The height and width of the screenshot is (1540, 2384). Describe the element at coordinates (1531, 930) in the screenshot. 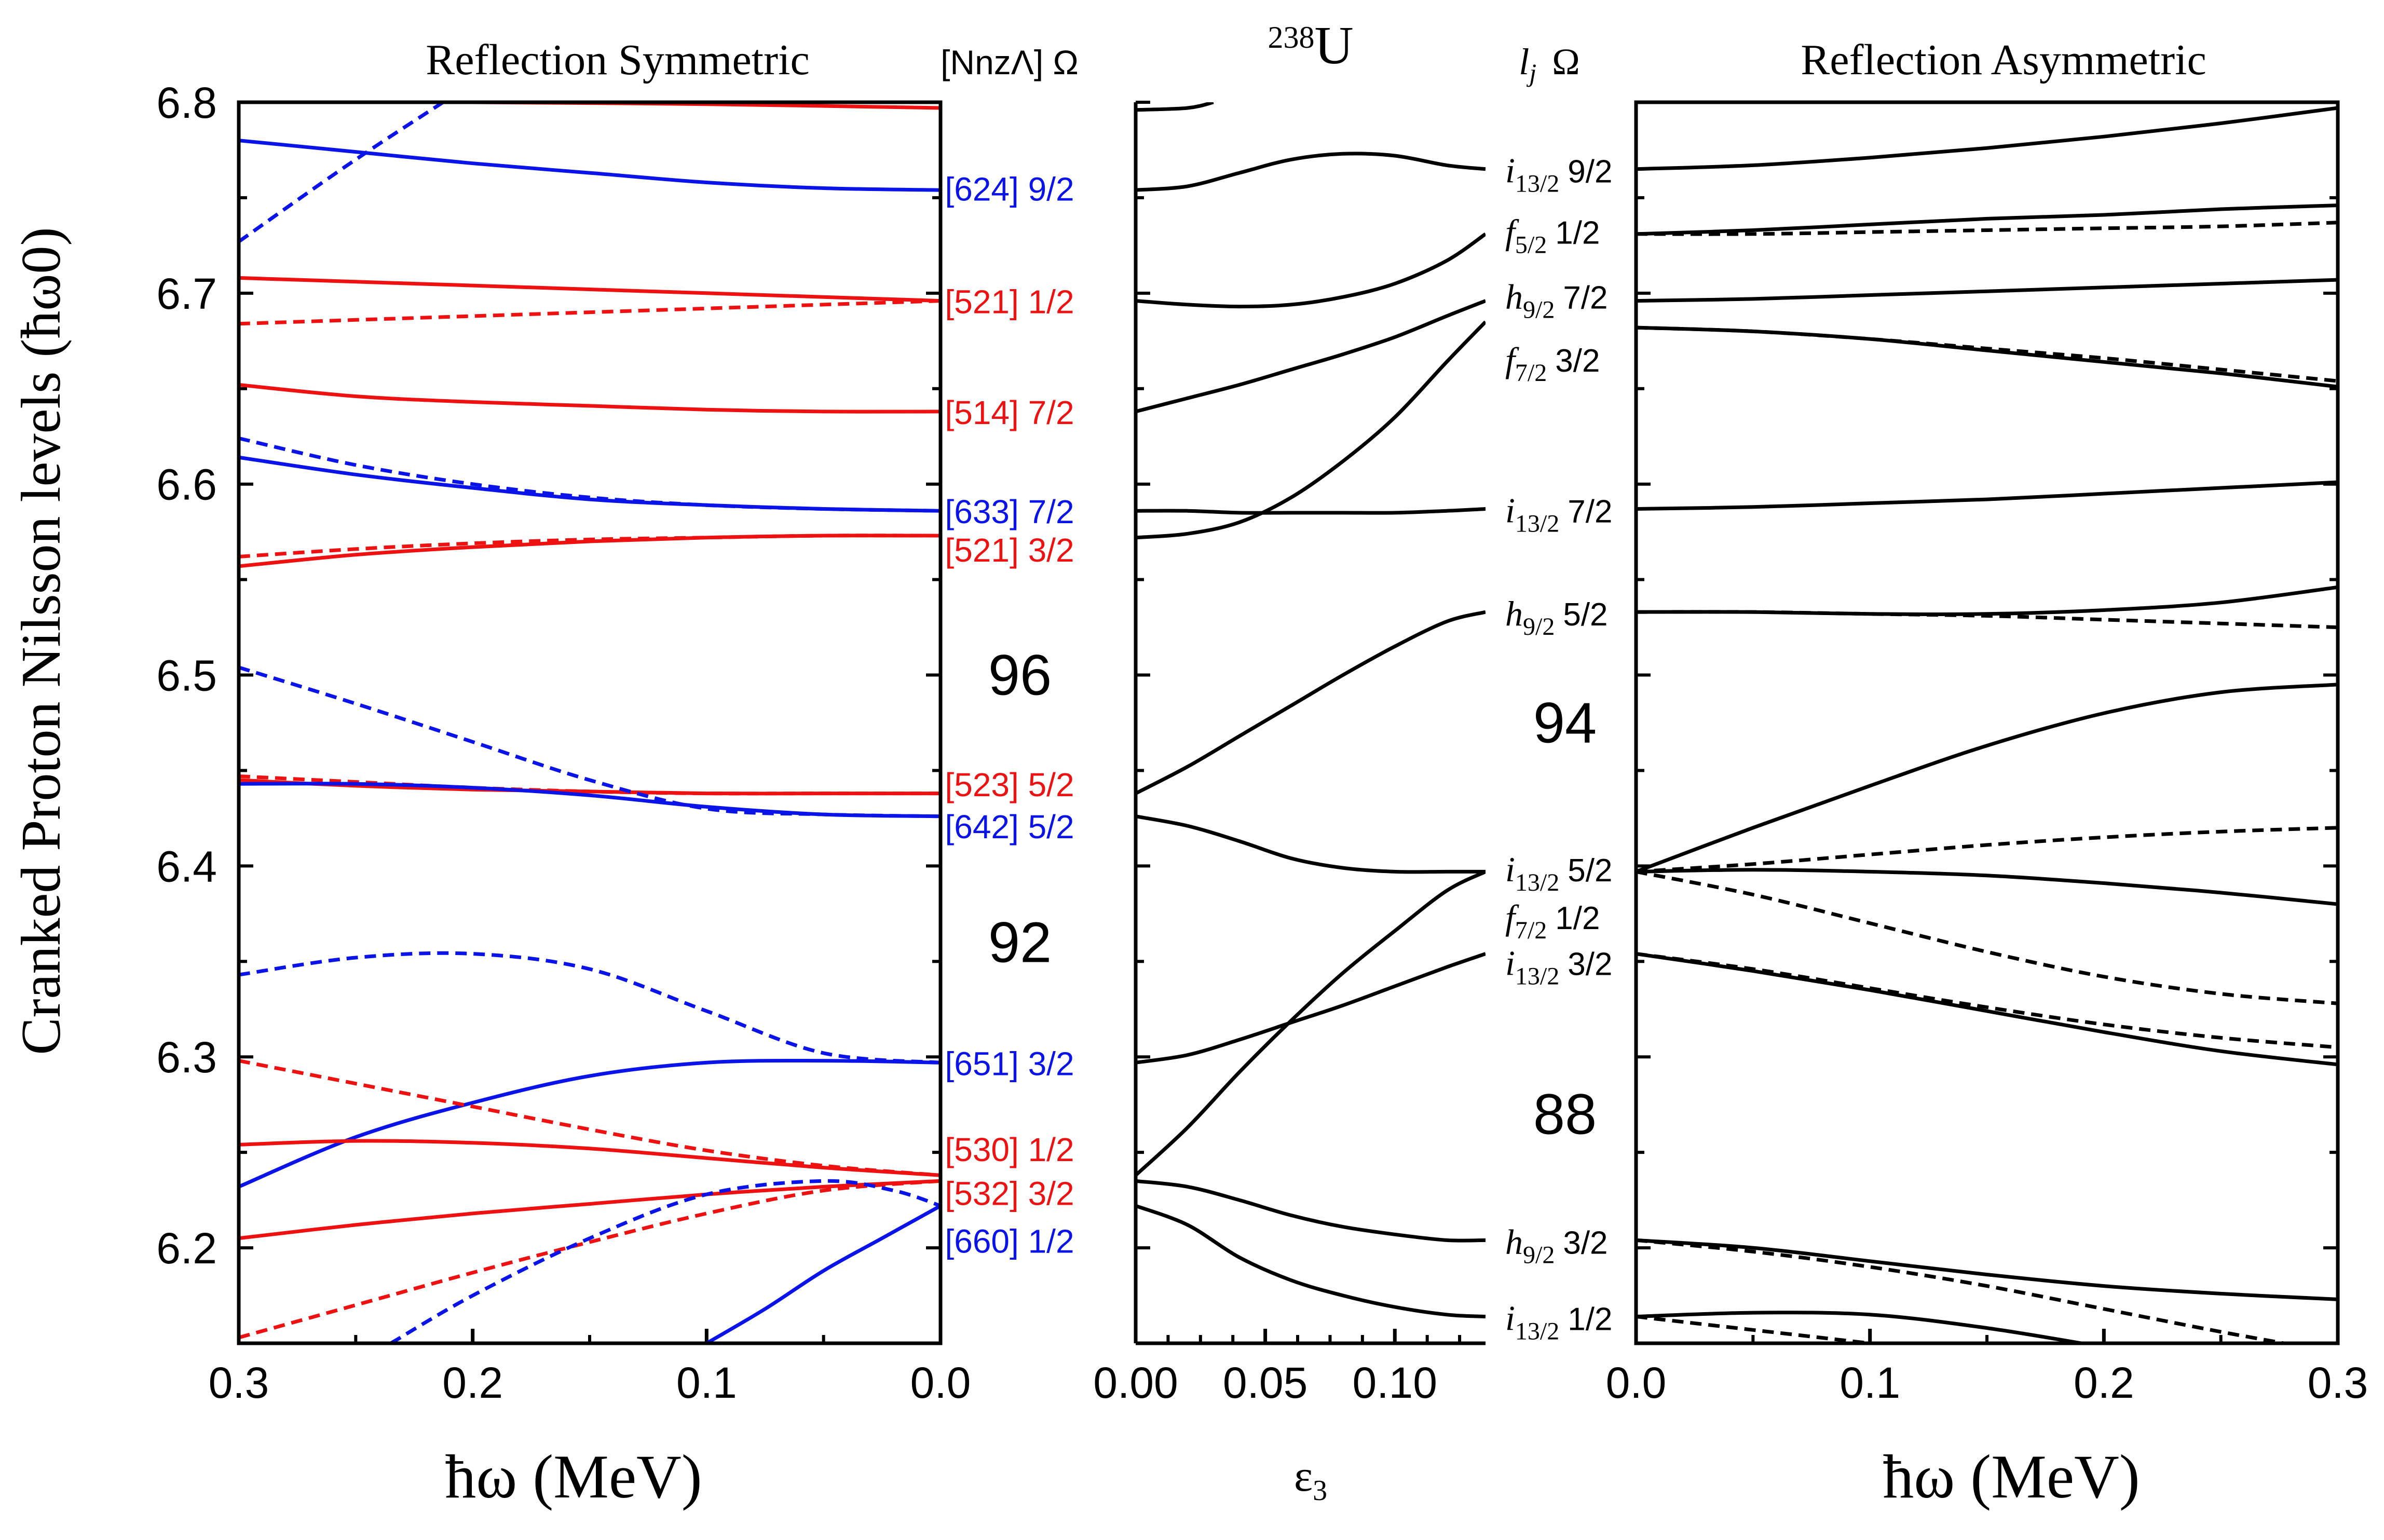

I see `lj-subscript: 7/2` at that location.